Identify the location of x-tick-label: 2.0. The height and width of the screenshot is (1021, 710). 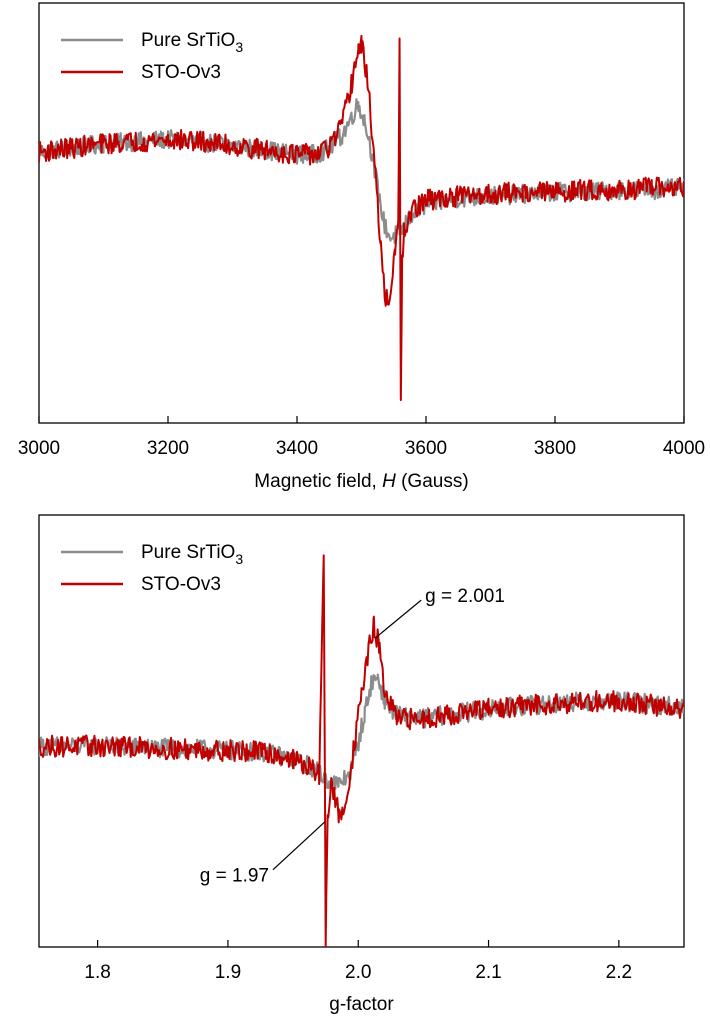
(358, 972).